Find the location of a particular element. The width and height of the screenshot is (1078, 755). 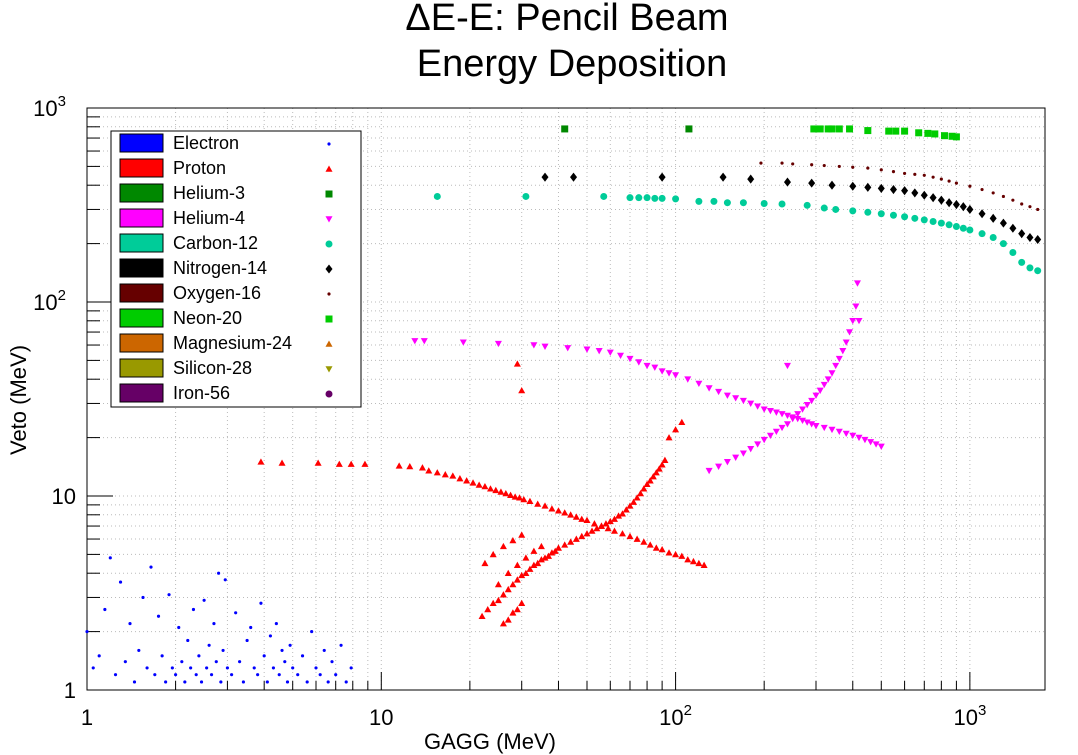

x-tick-label: 1 is located at coordinates (87, 717).